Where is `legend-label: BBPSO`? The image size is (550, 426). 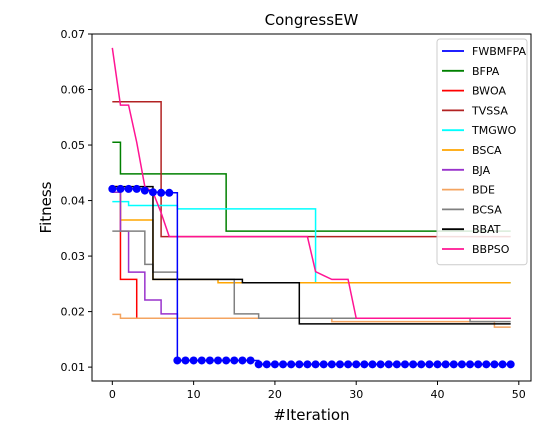
legend-label: BBPSO is located at coordinates (491, 249).